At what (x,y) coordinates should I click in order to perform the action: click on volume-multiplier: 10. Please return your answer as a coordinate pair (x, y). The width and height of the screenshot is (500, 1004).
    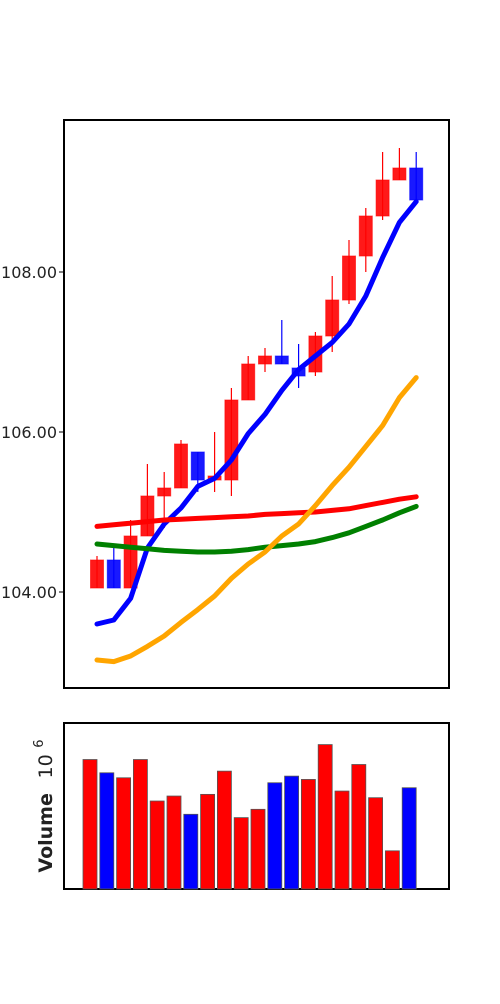
    Looking at the image, I should click on (46, 766).